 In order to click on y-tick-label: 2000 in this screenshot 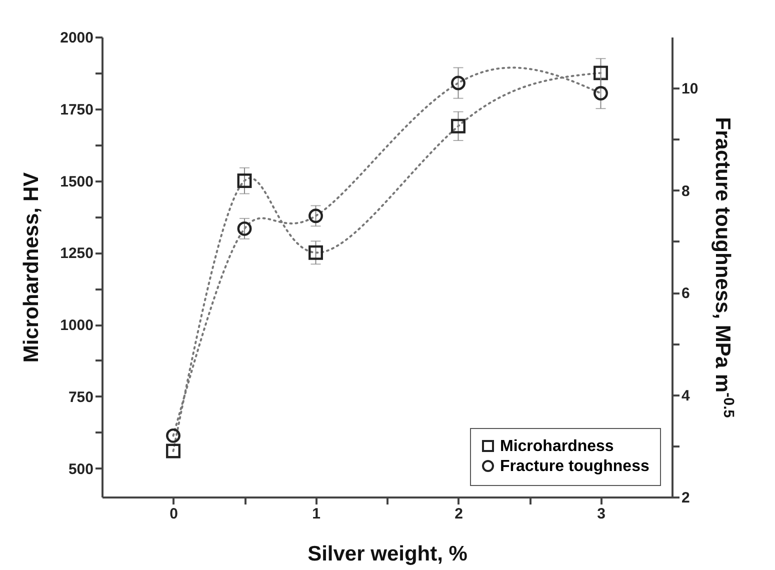, I will do `click(77, 38)`.